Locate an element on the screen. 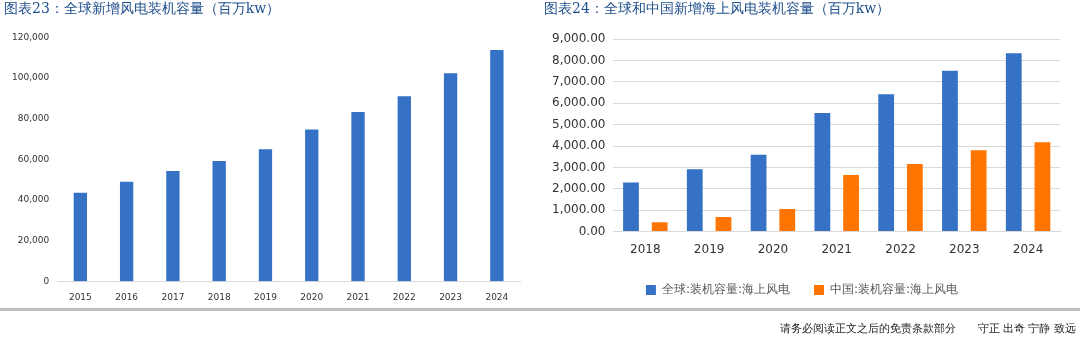 This screenshot has width=1080, height=342. y-tick-label: 0 is located at coordinates (46, 280).